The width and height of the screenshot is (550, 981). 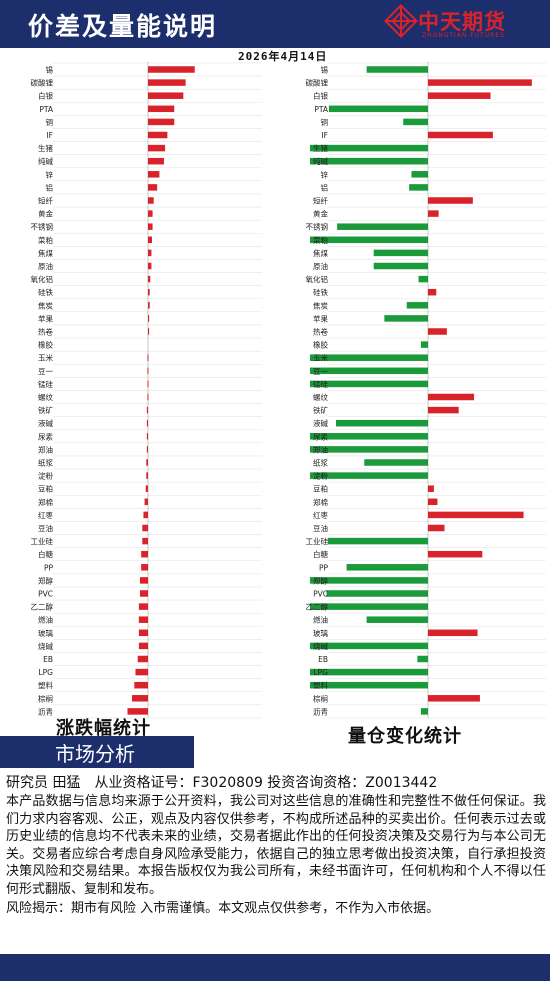 What do you see at coordinates (320, 358) in the screenshot?
I see `category-label: 玉米` at bounding box center [320, 358].